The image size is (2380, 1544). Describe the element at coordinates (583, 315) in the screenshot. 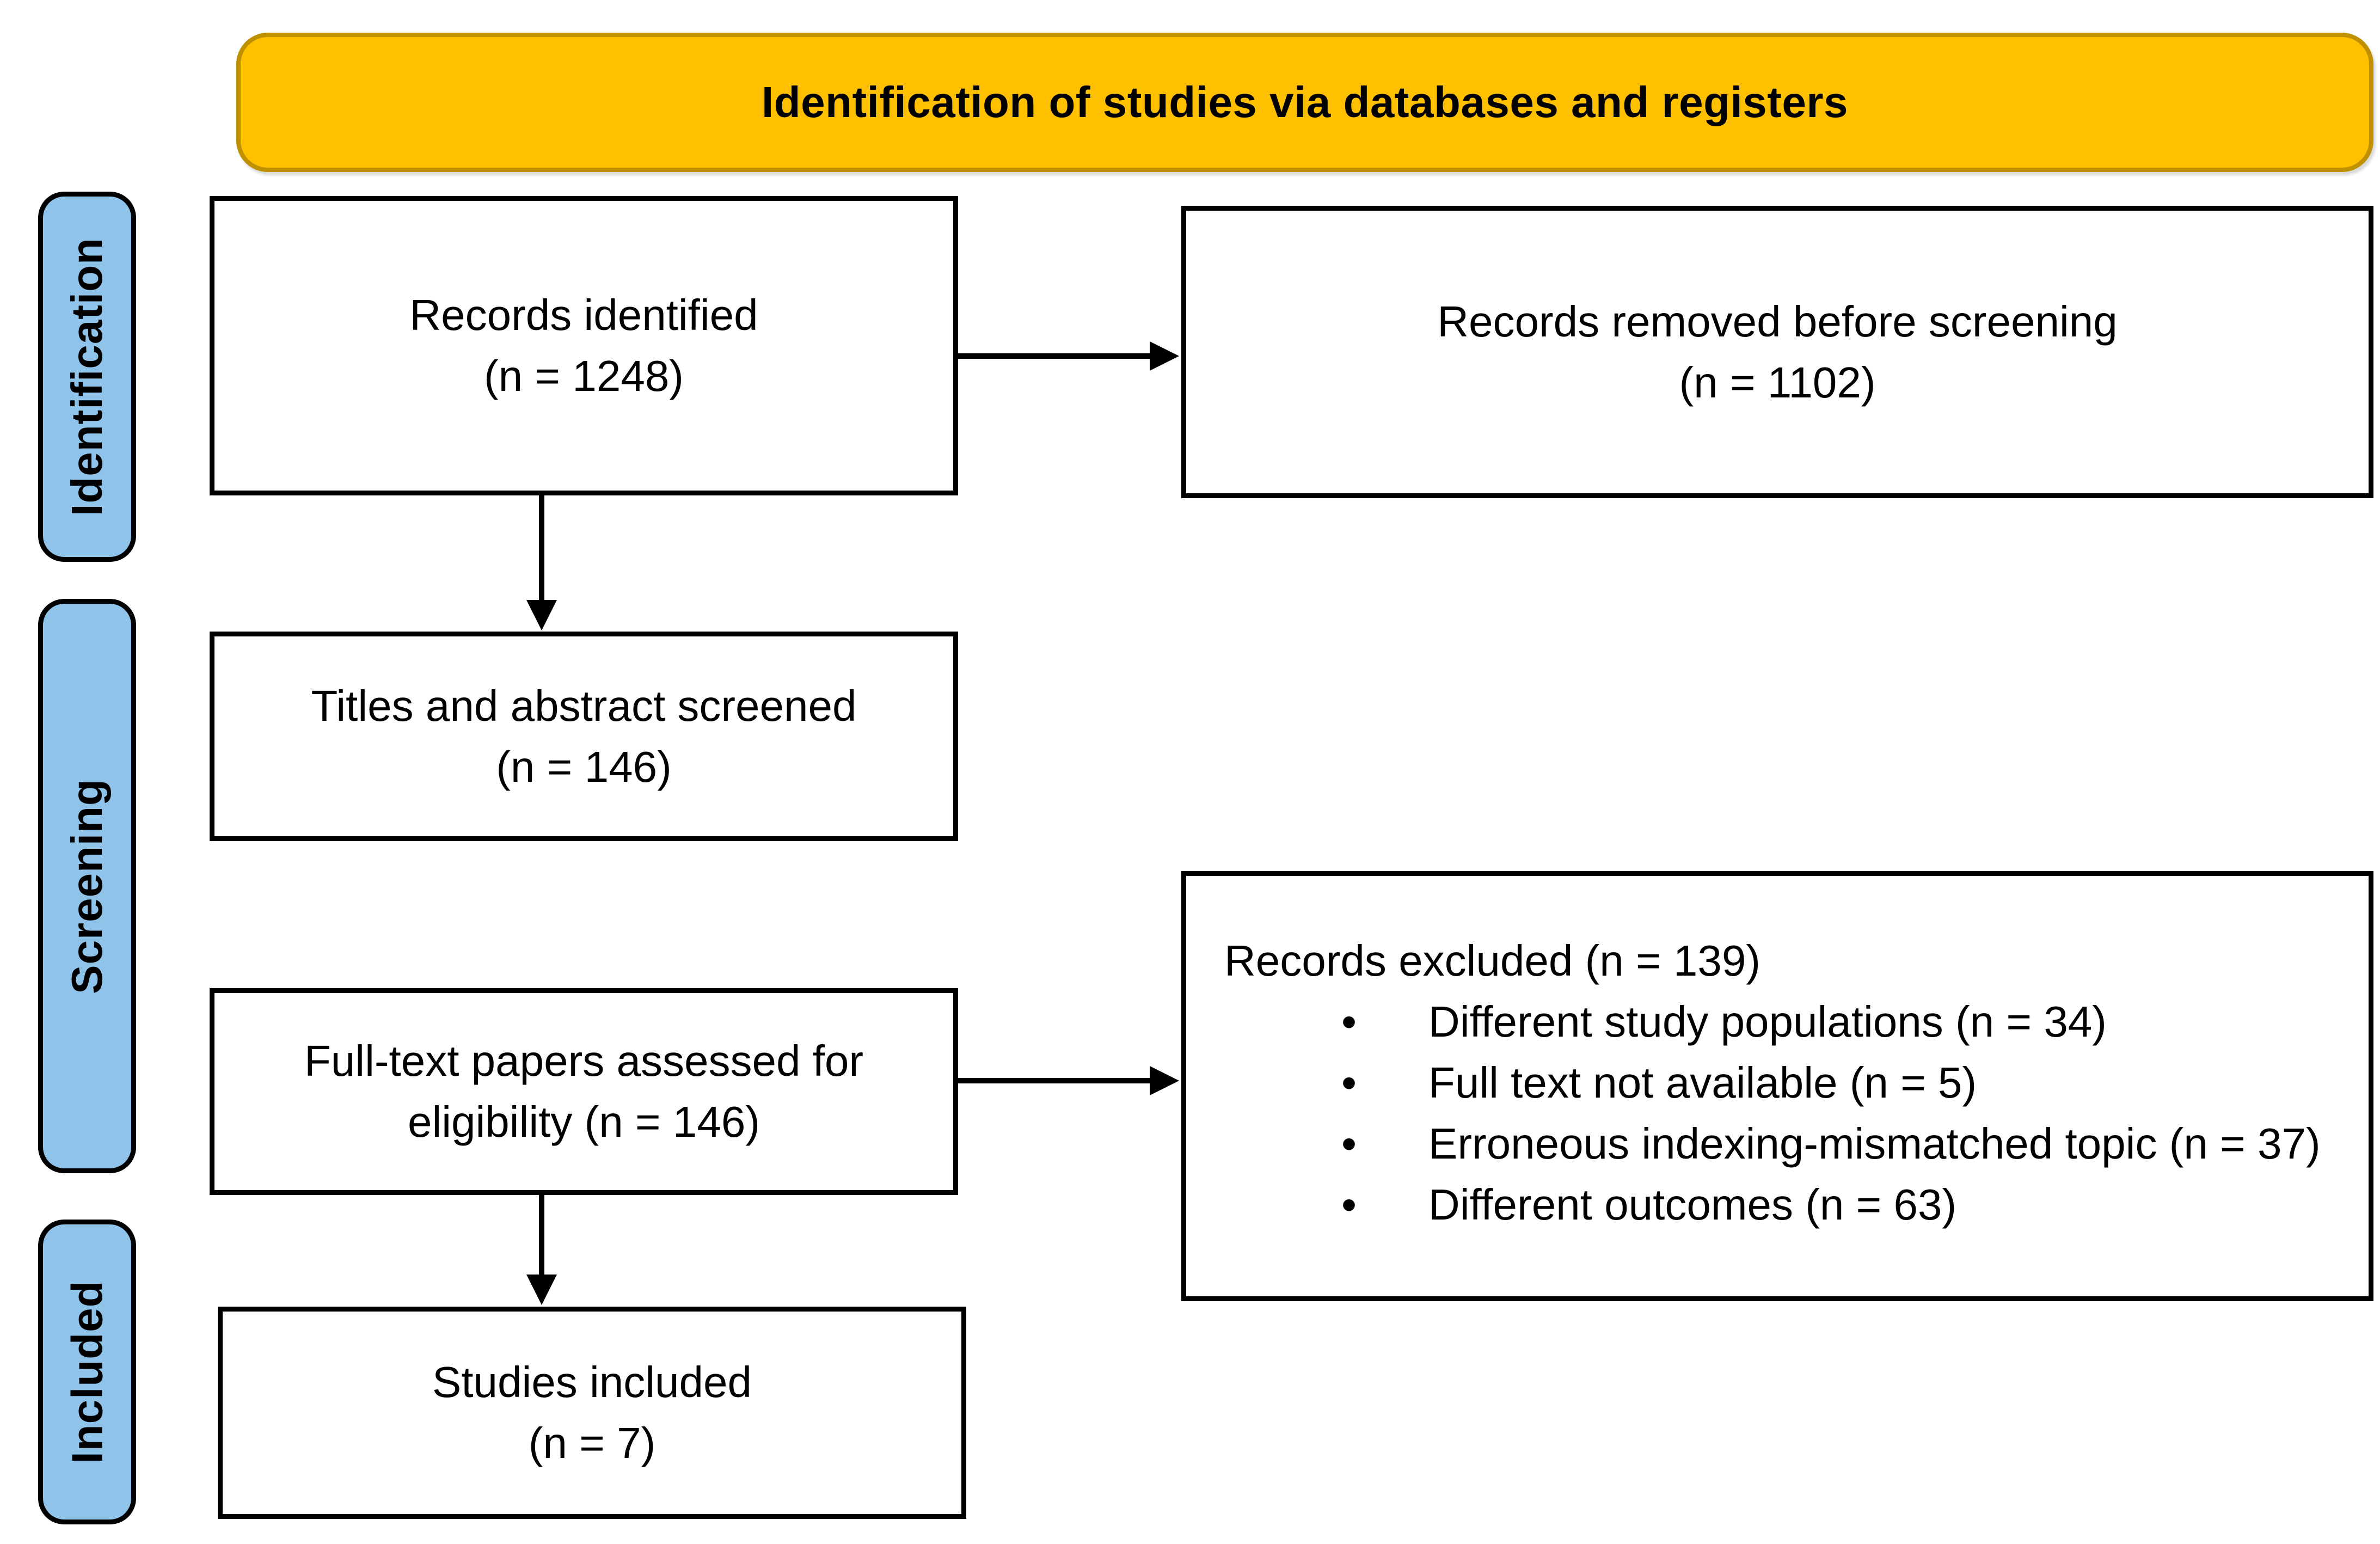

I see `records-identified-line1: Records identified` at that location.